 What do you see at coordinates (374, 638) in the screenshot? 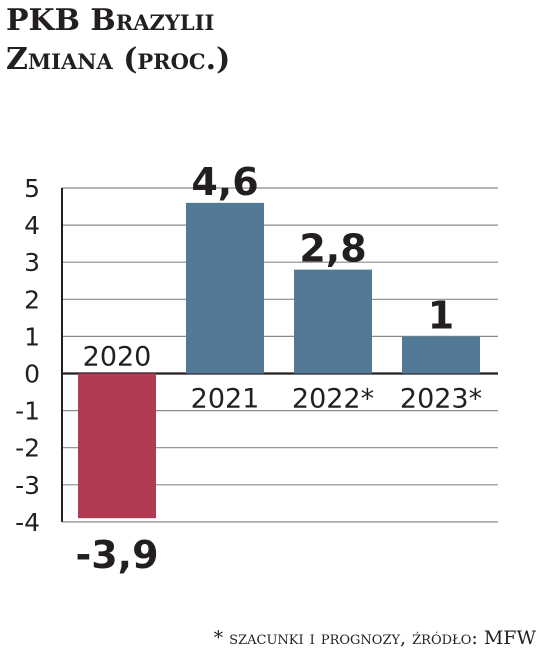
I see `footnote: * szacunki i prognozy, źródło: MFW` at bounding box center [374, 638].